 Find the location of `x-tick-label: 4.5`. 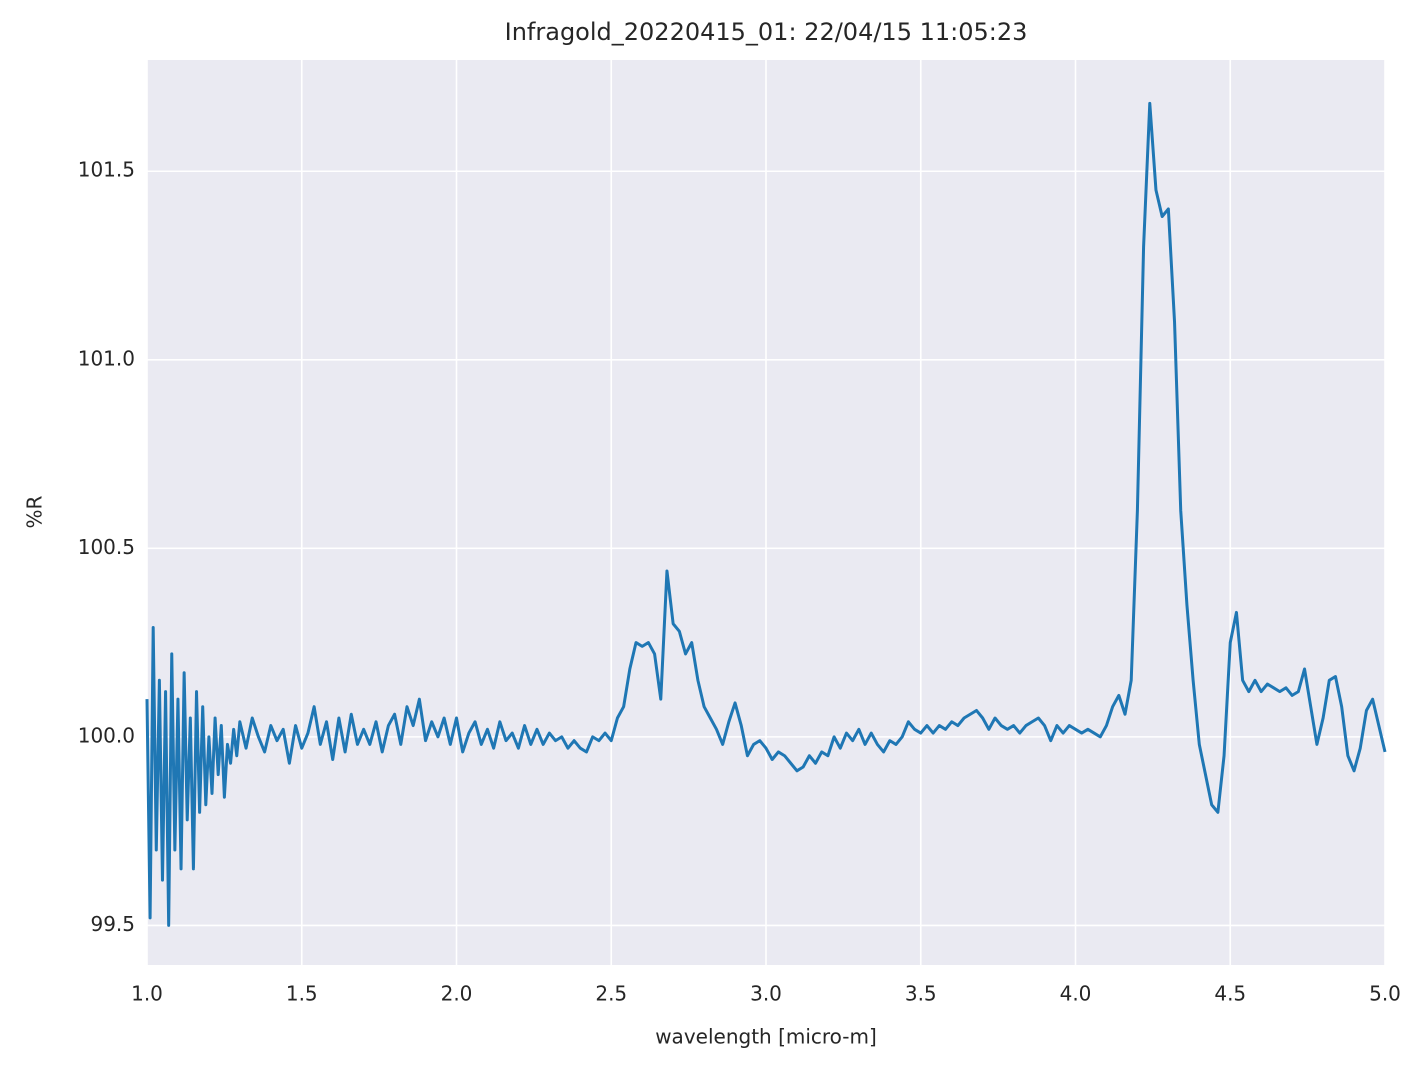

x-tick-label: 4.5 is located at coordinates (1230, 994).